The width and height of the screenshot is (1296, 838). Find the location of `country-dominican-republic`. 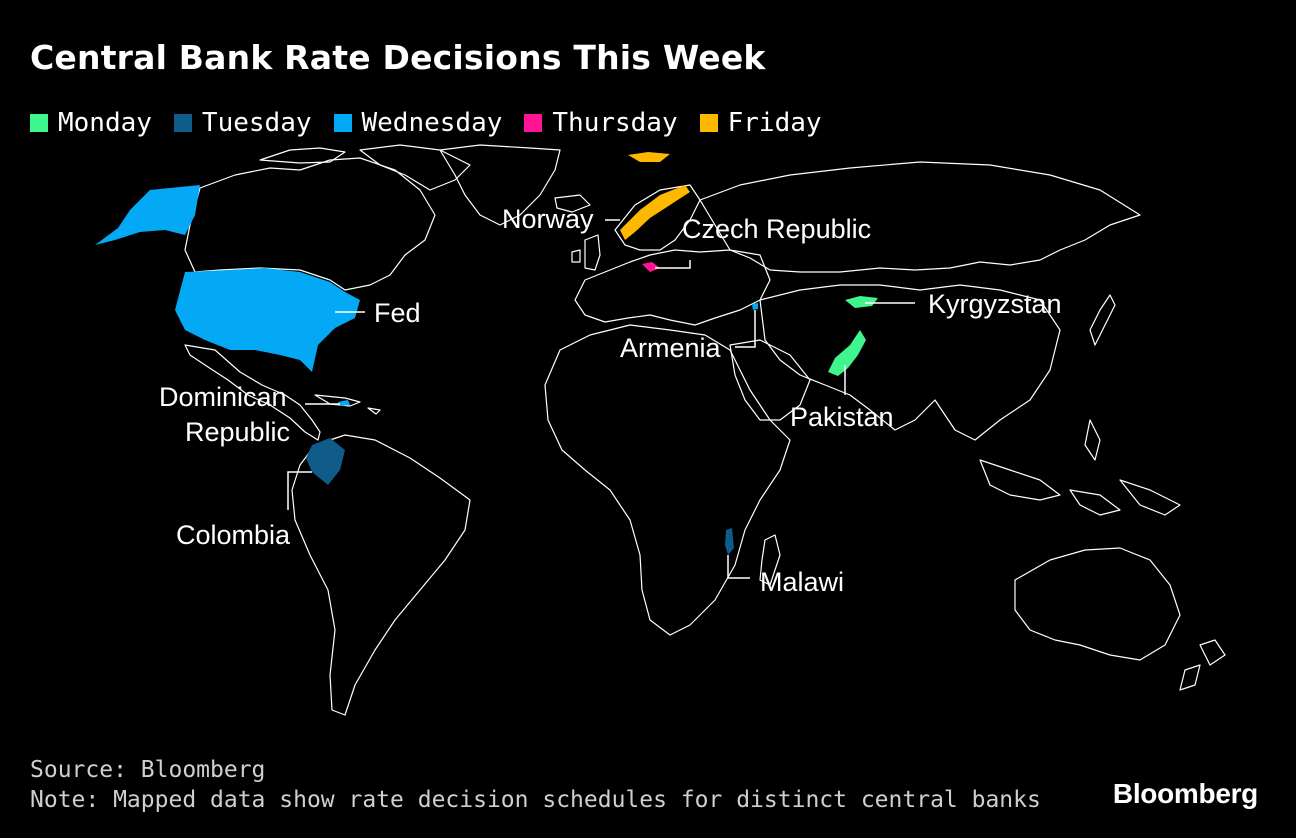

country-dominican-republic is located at coordinates (344, 403).